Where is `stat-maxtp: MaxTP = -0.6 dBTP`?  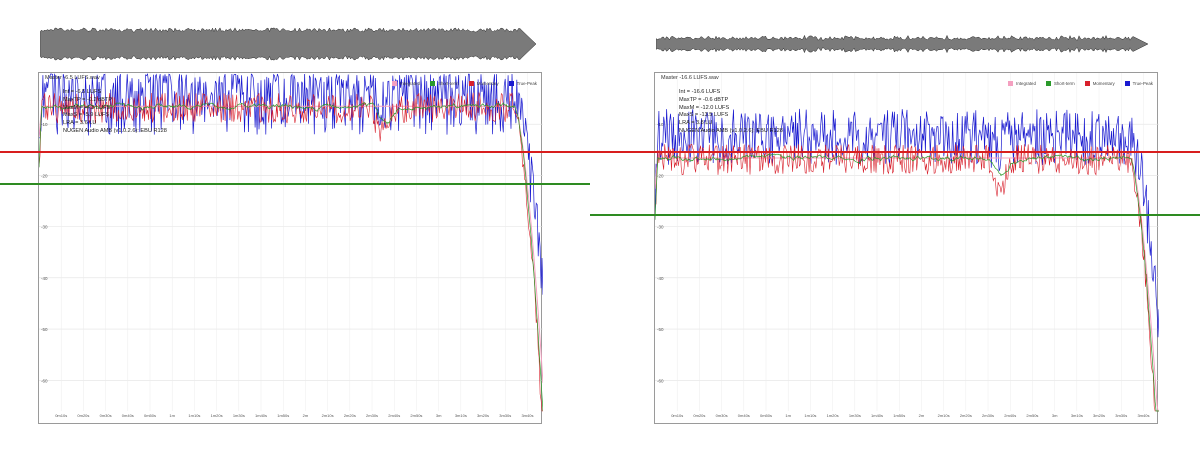
stat-maxtp: MaxTP = -0.6 dBTP is located at coordinates (704, 99).